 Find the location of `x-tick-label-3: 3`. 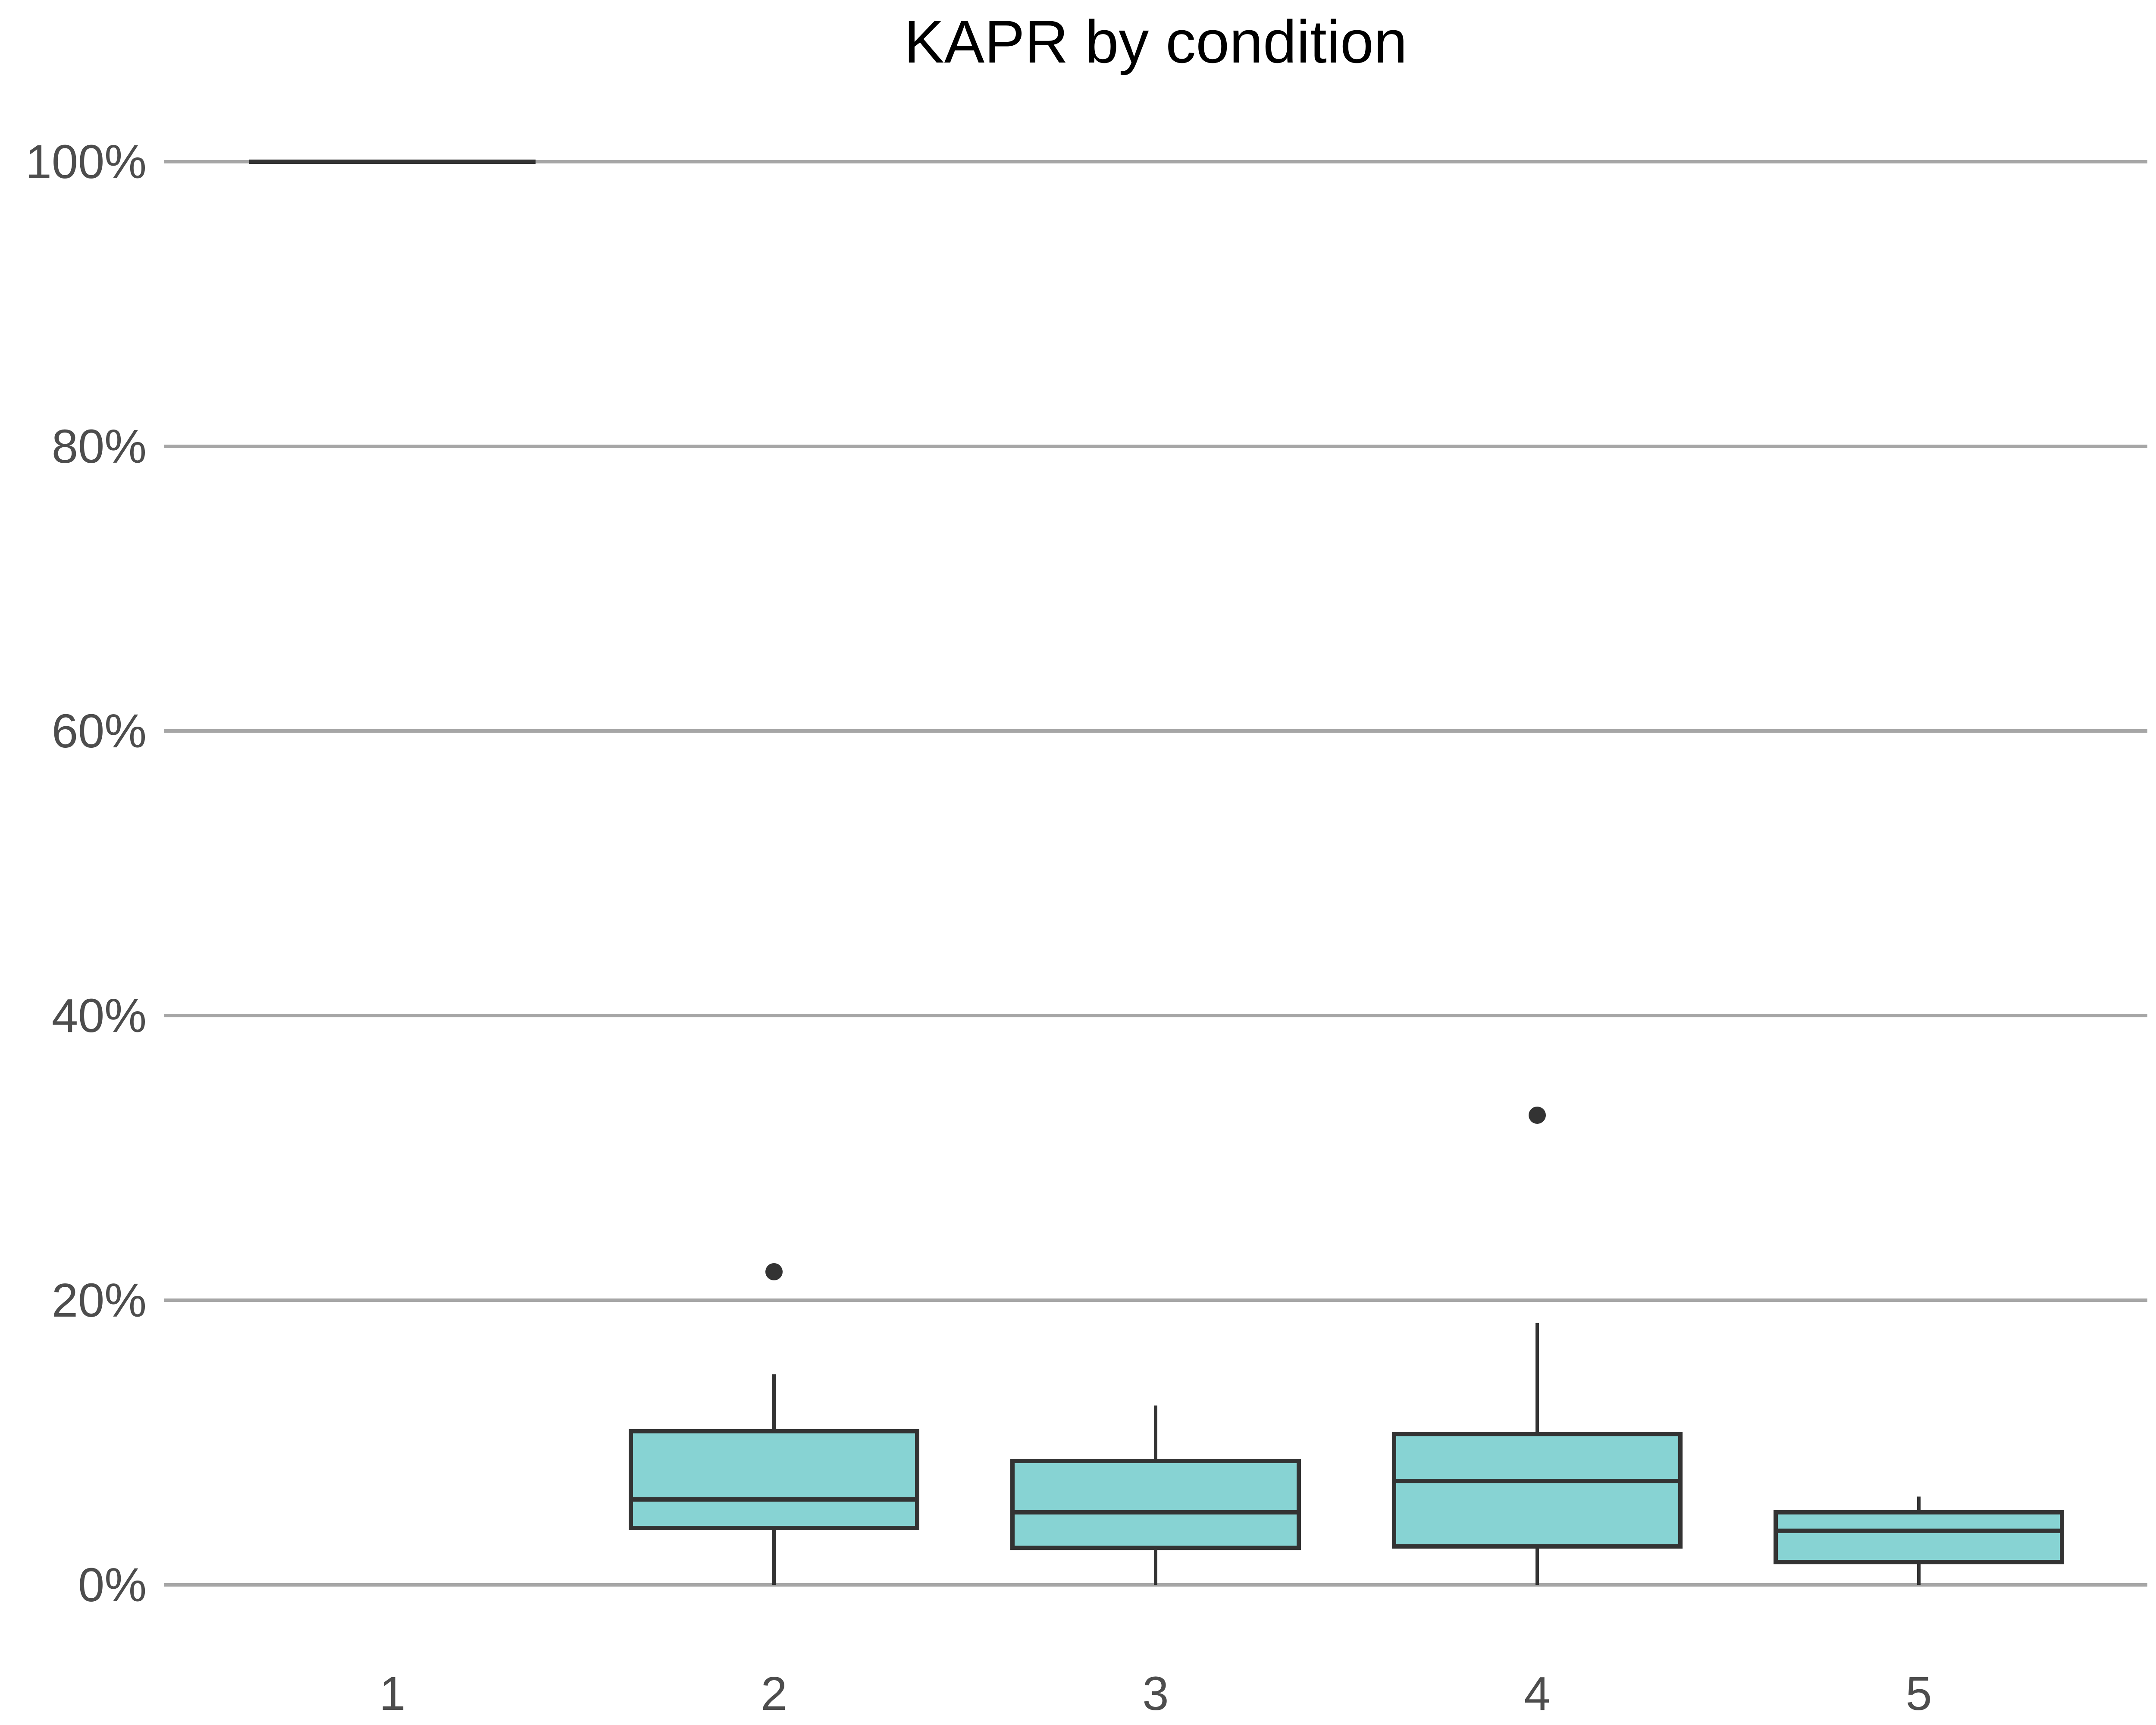

x-tick-label-3: 3 is located at coordinates (1155, 1693).